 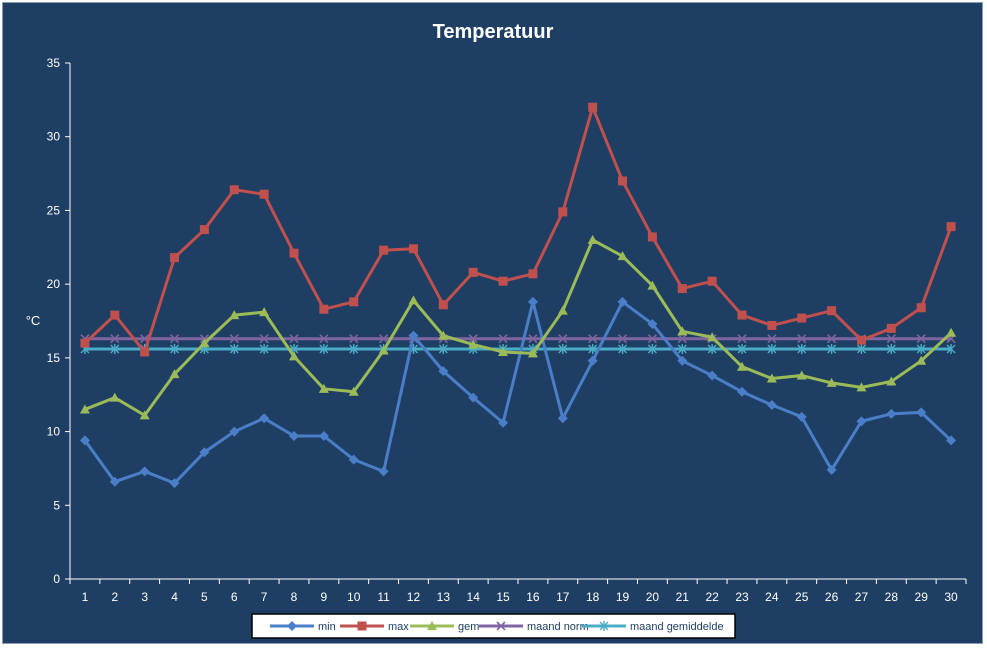 What do you see at coordinates (327, 627) in the screenshot?
I see `legend-label: min` at bounding box center [327, 627].